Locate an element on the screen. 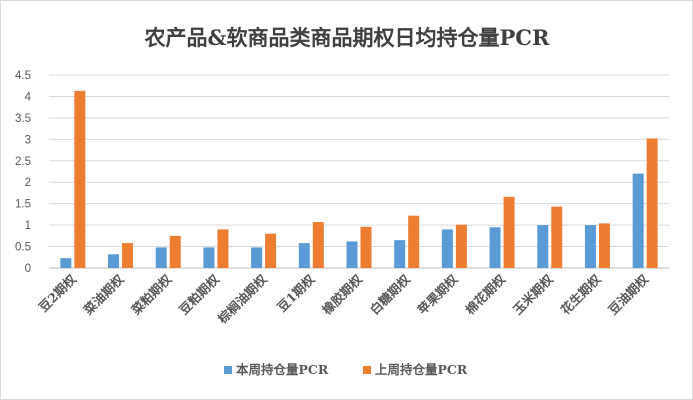  x-tick-label: 苹果期权 is located at coordinates (438, 294).